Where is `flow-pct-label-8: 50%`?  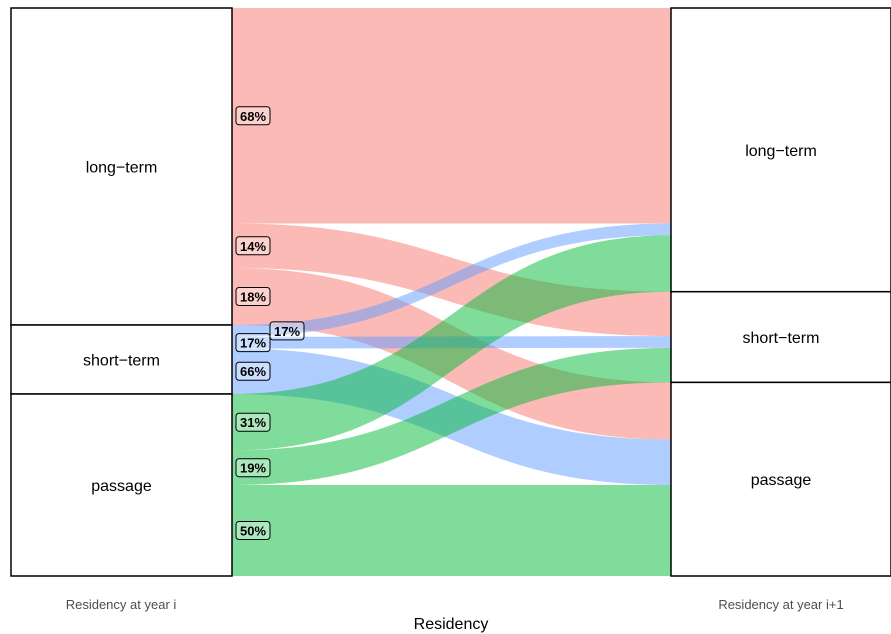
flow-pct-label-8: 50% is located at coordinates (253, 530).